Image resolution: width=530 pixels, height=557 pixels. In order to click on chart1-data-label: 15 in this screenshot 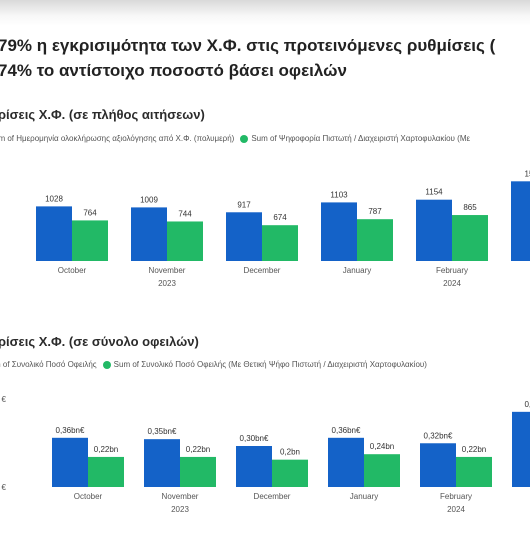, I will do `click(527, 173)`.